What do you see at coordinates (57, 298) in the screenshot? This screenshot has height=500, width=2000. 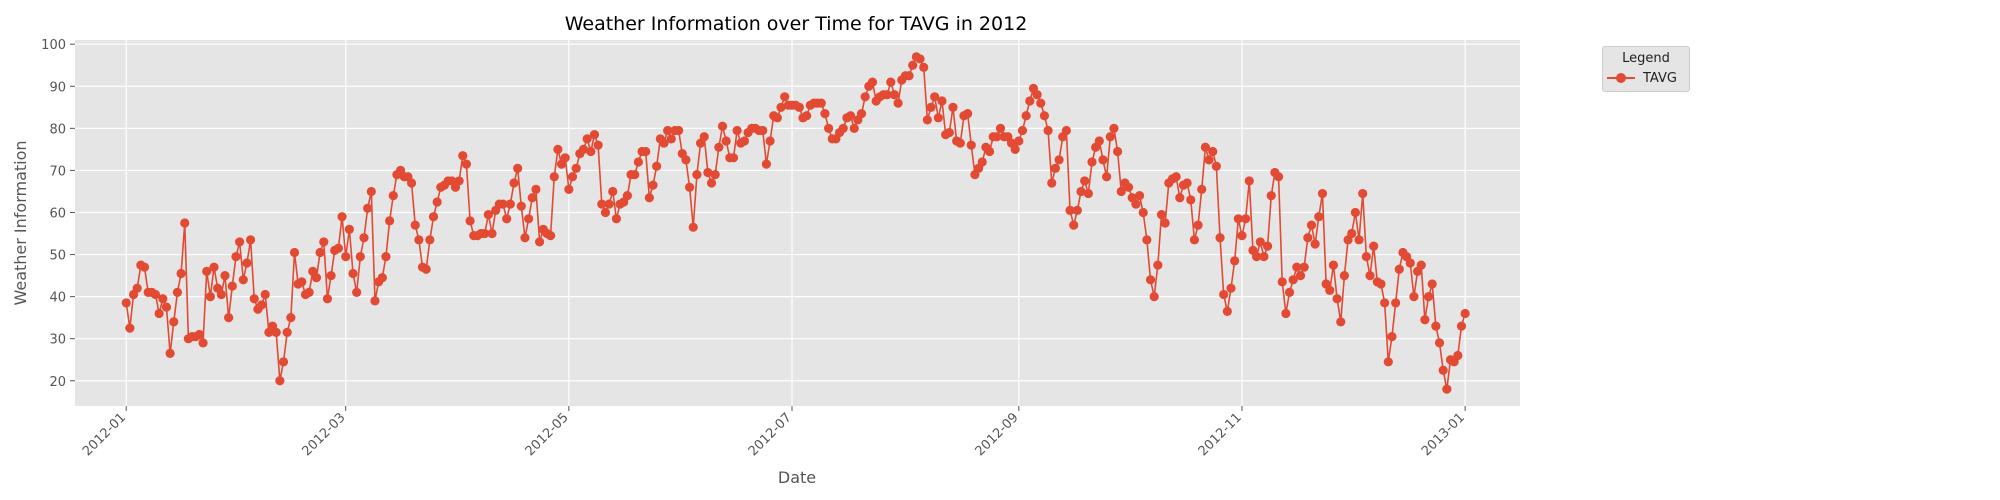 I see `y-tick-label: 40` at bounding box center [57, 298].